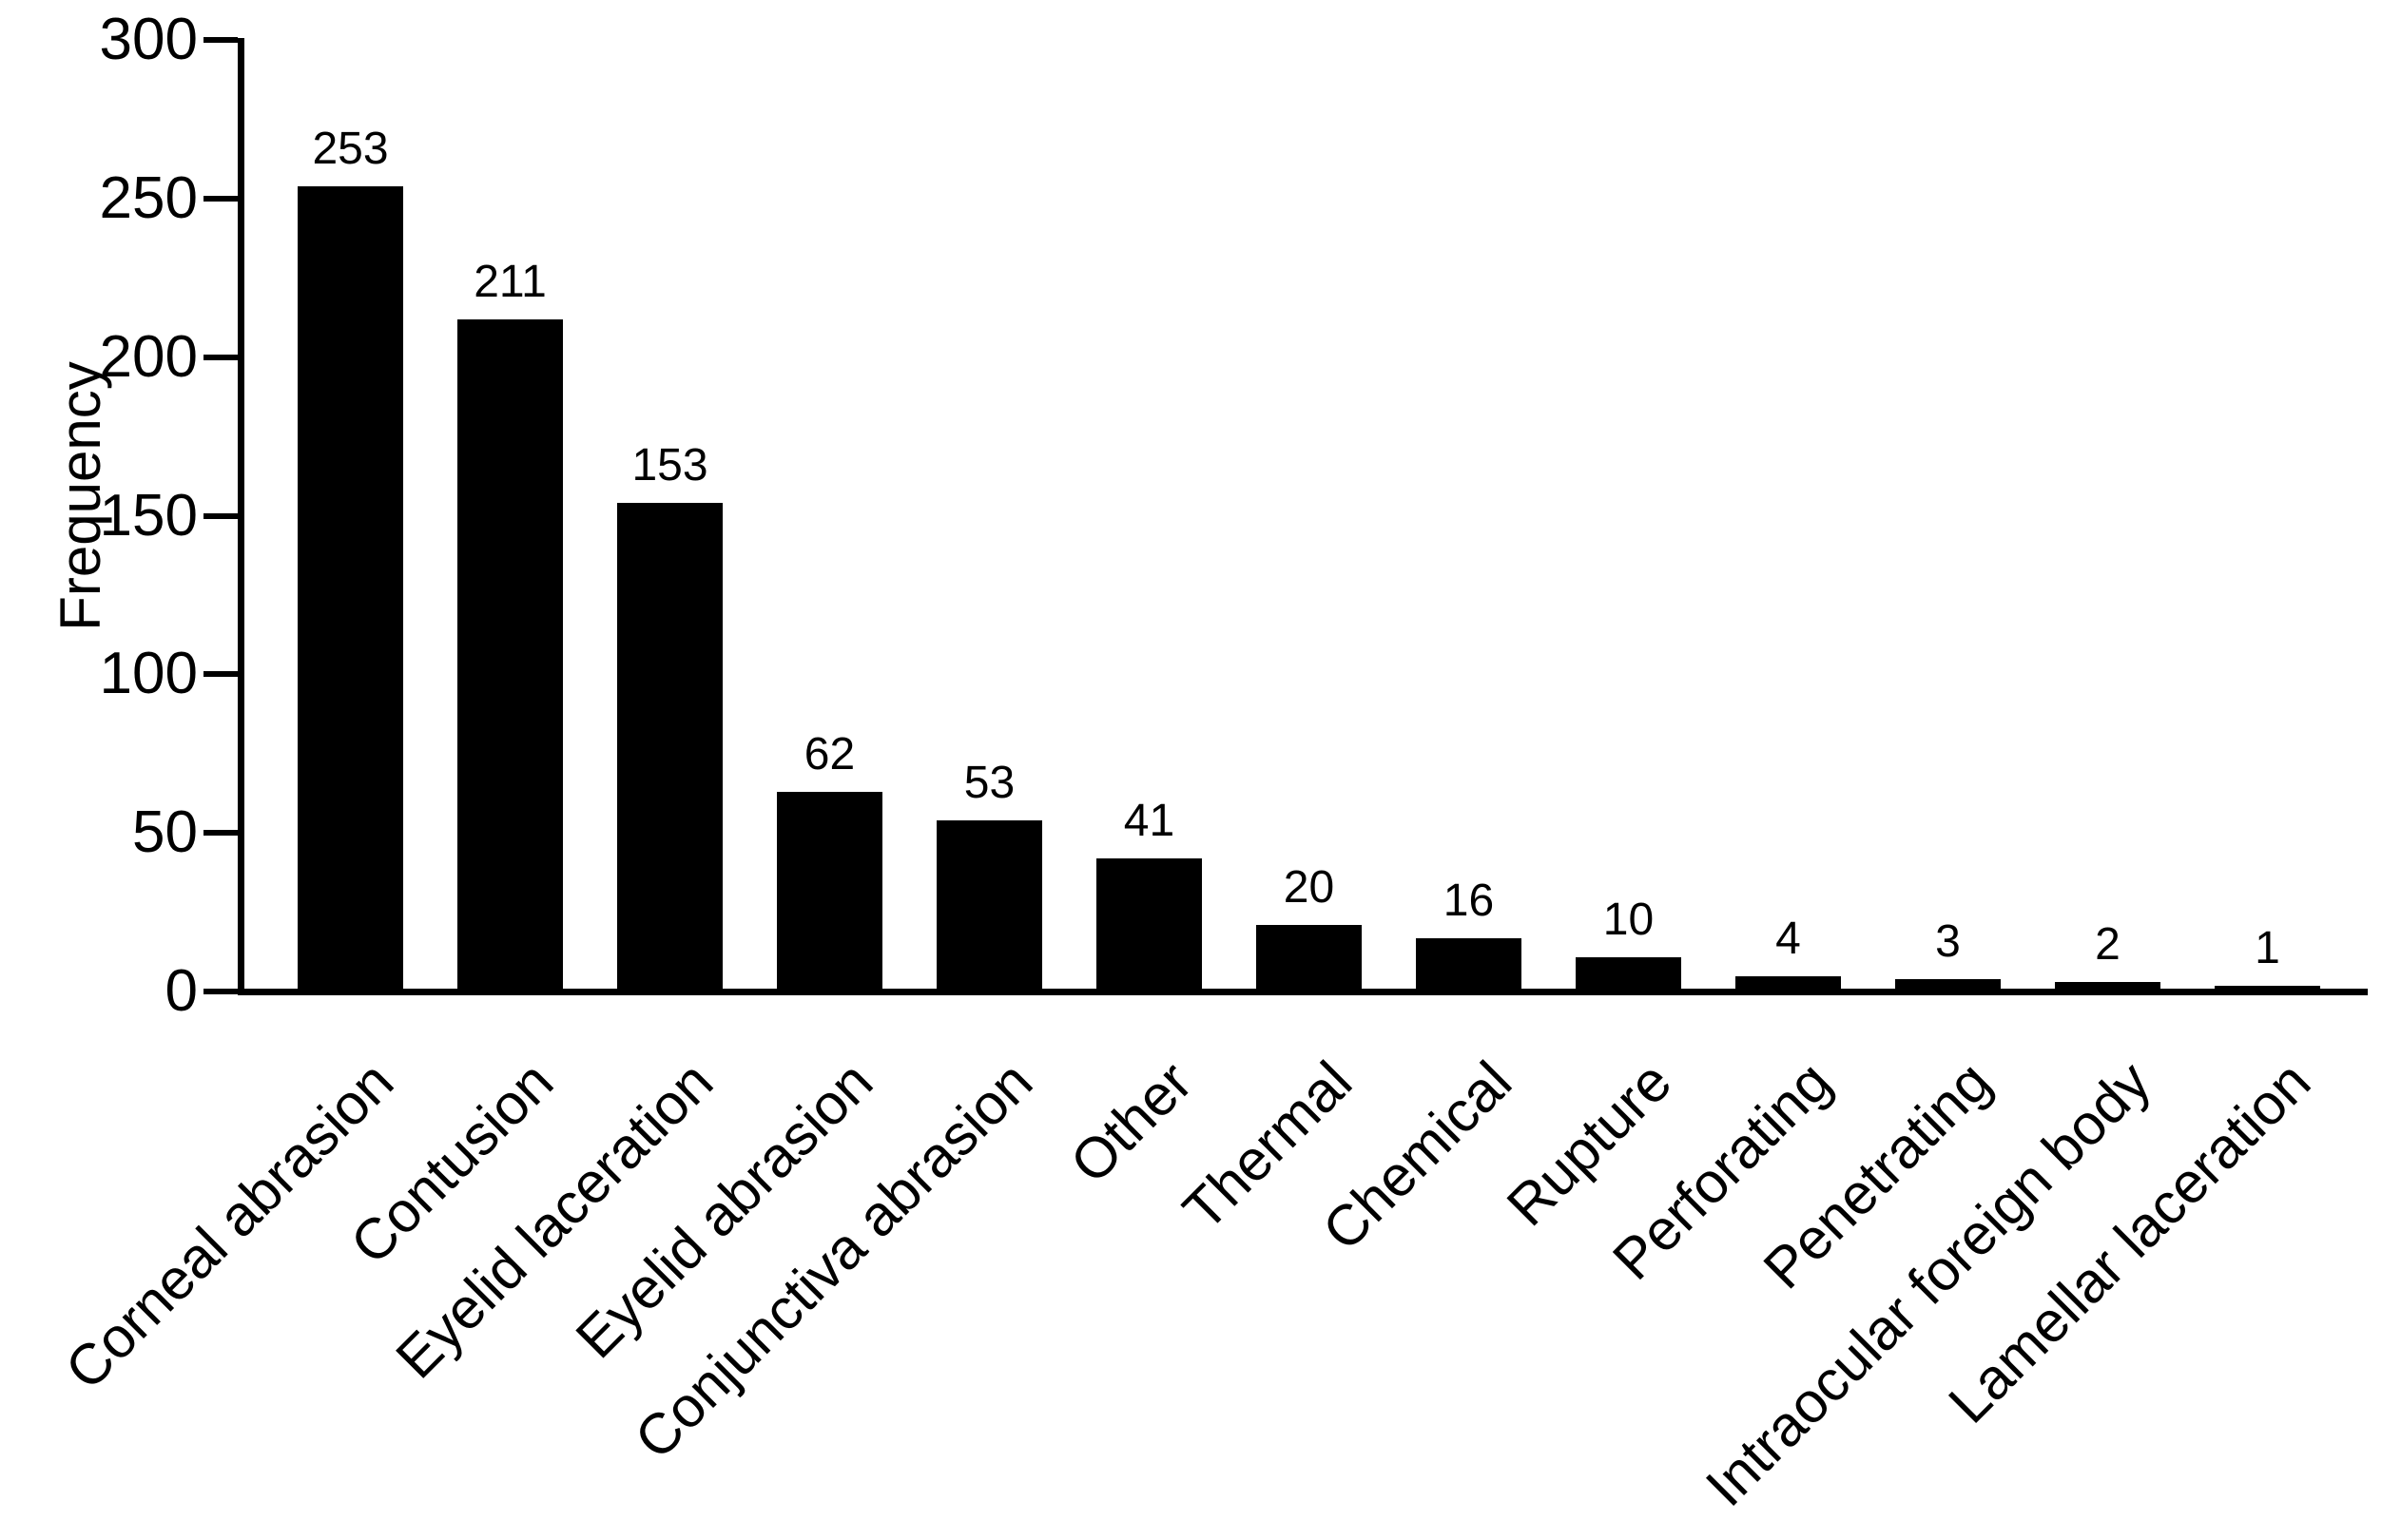 The width and height of the screenshot is (2382, 1540). What do you see at coordinates (830, 754) in the screenshot?
I see `bar-value-label: 62` at bounding box center [830, 754].